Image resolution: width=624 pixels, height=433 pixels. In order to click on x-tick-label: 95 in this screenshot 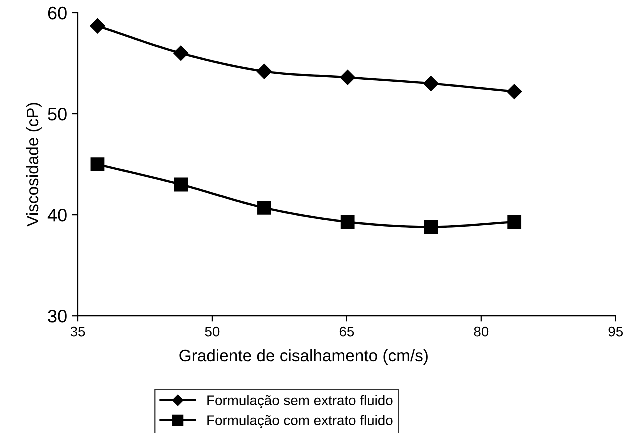, I will do `click(616, 331)`.